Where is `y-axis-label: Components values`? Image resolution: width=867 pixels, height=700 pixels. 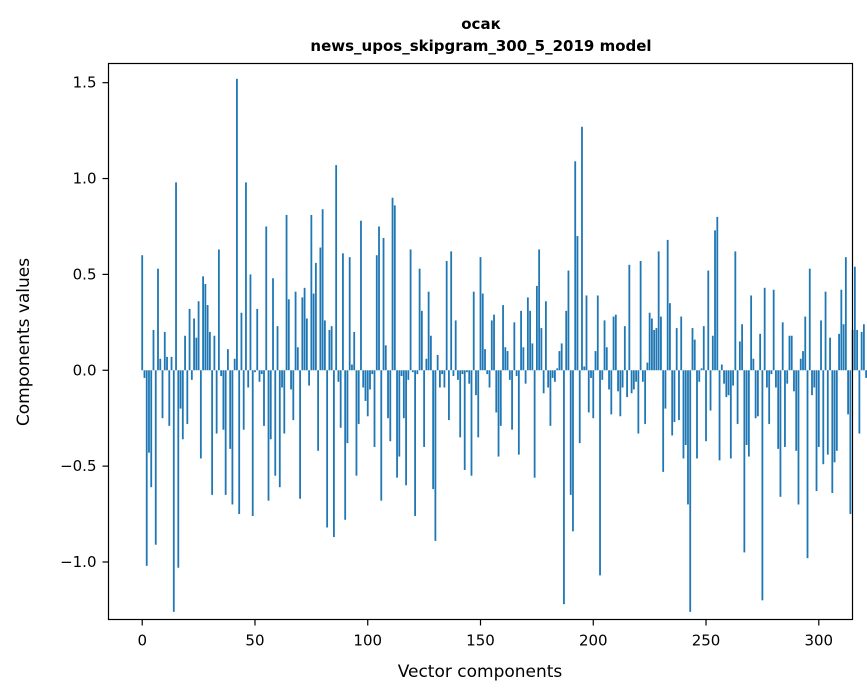
y-axis-label: Components values is located at coordinates (24, 342).